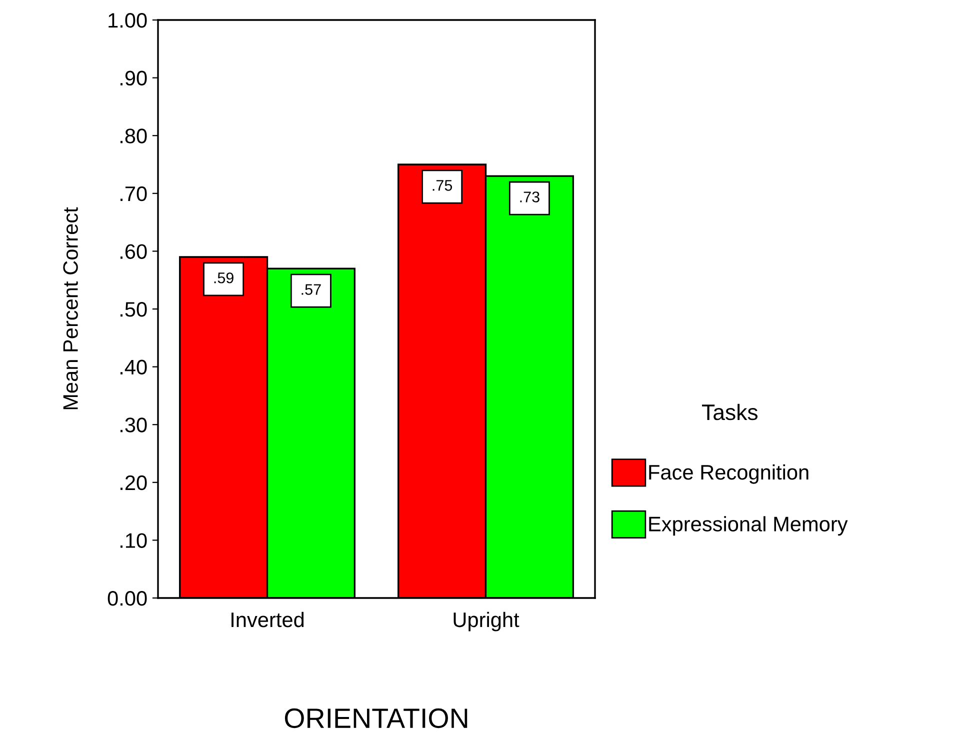 The height and width of the screenshot is (732, 971). I want to click on y-tick-label: .20, so click(133, 482).